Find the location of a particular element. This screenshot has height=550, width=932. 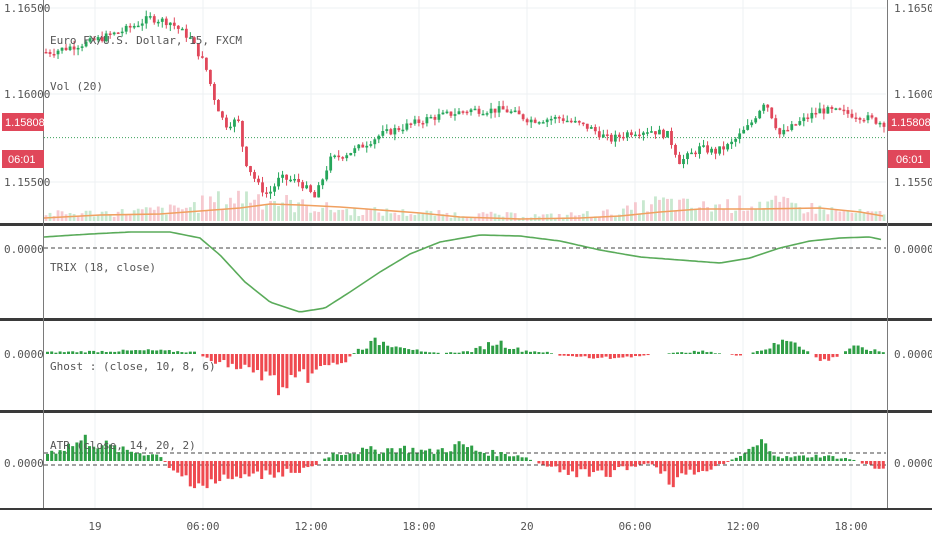

atr-pane: ATR (close, 14, 20, 2) is located at coordinates (465, 461).